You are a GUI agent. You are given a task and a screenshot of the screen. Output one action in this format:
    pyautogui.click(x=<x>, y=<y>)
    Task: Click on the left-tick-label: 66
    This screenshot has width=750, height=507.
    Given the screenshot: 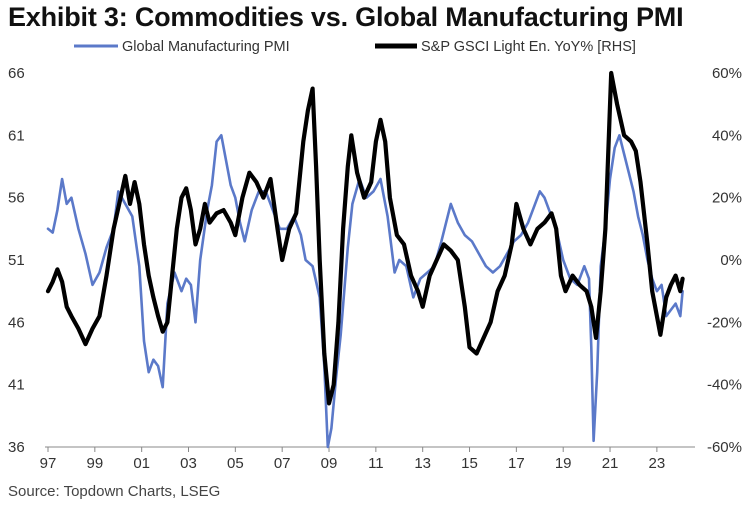 What is the action you would take?
    pyautogui.click(x=16, y=73)
    